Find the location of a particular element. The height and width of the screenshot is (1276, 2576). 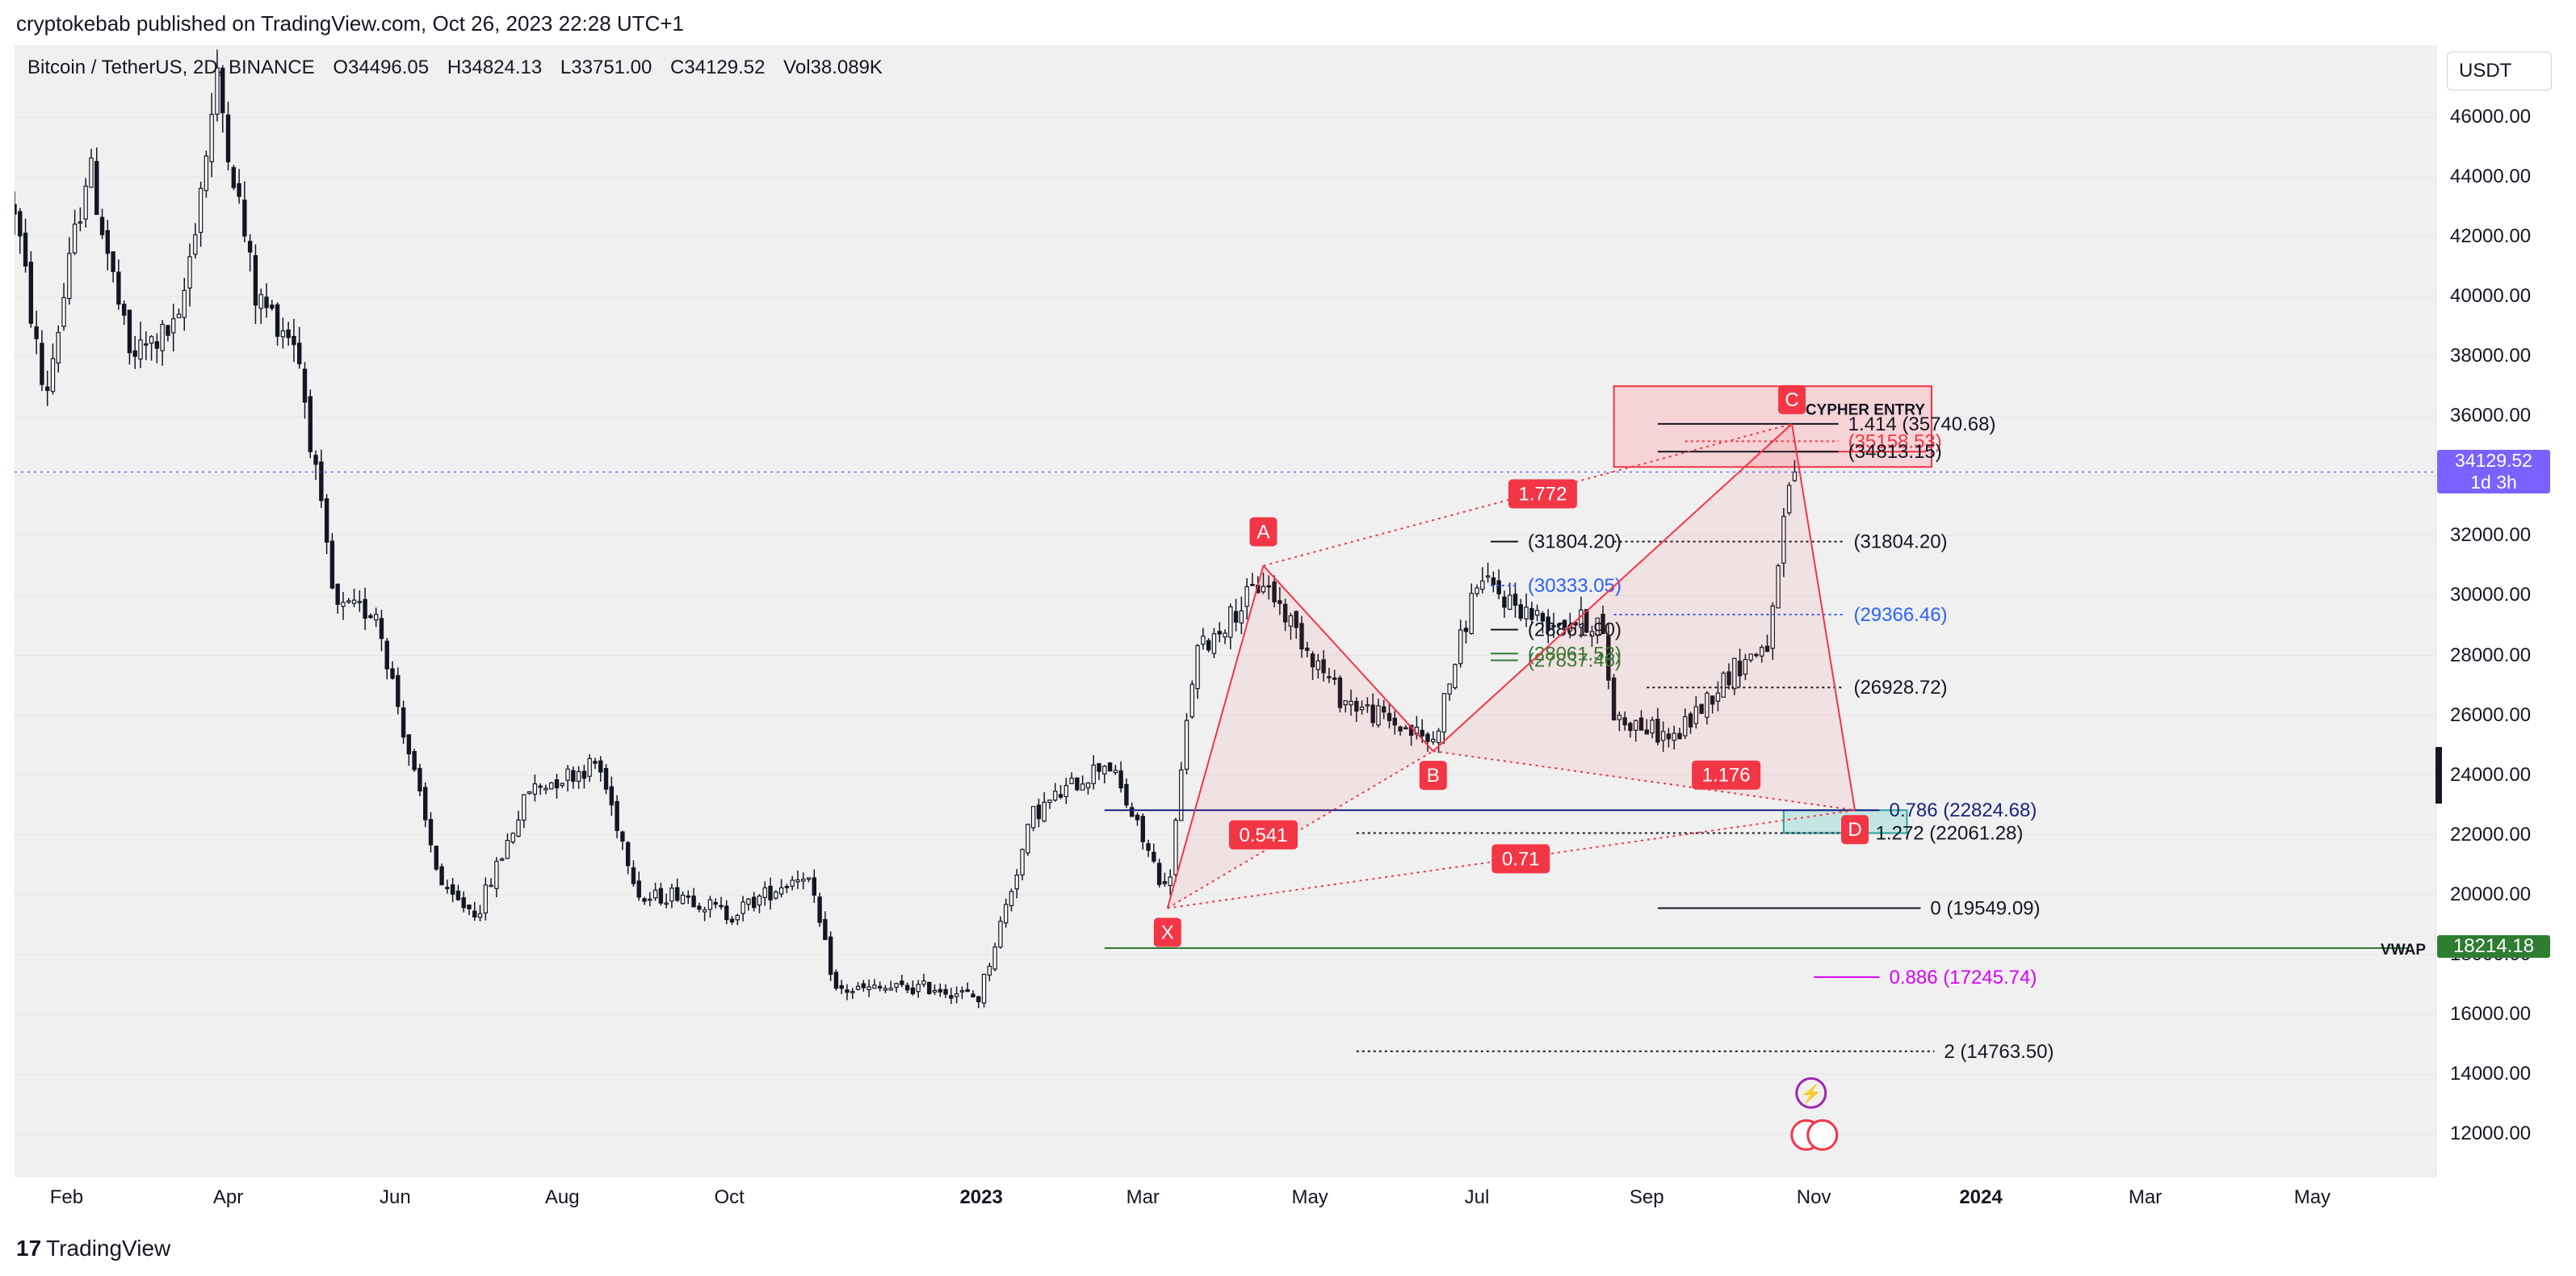

currency-button: USDT is located at coordinates (2499, 71).